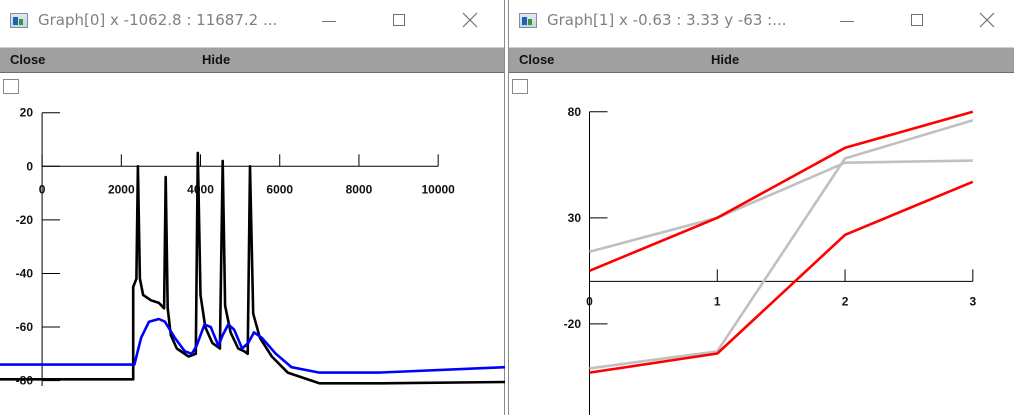 Image resolution: width=1014 pixels, height=415 pixels. Describe the element at coordinates (121, 189) in the screenshot. I see `x-tick-label: 2000` at that location.